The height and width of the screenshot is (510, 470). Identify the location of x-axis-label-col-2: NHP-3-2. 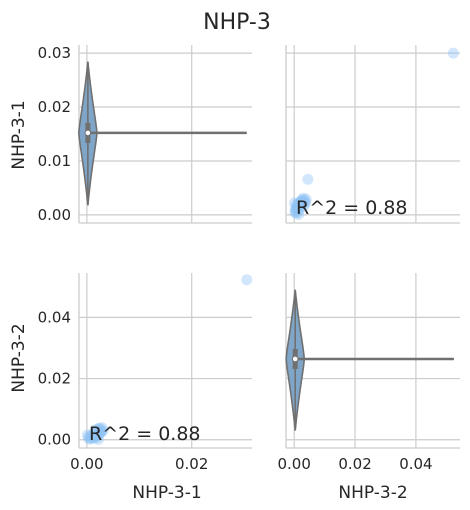
(372, 493).